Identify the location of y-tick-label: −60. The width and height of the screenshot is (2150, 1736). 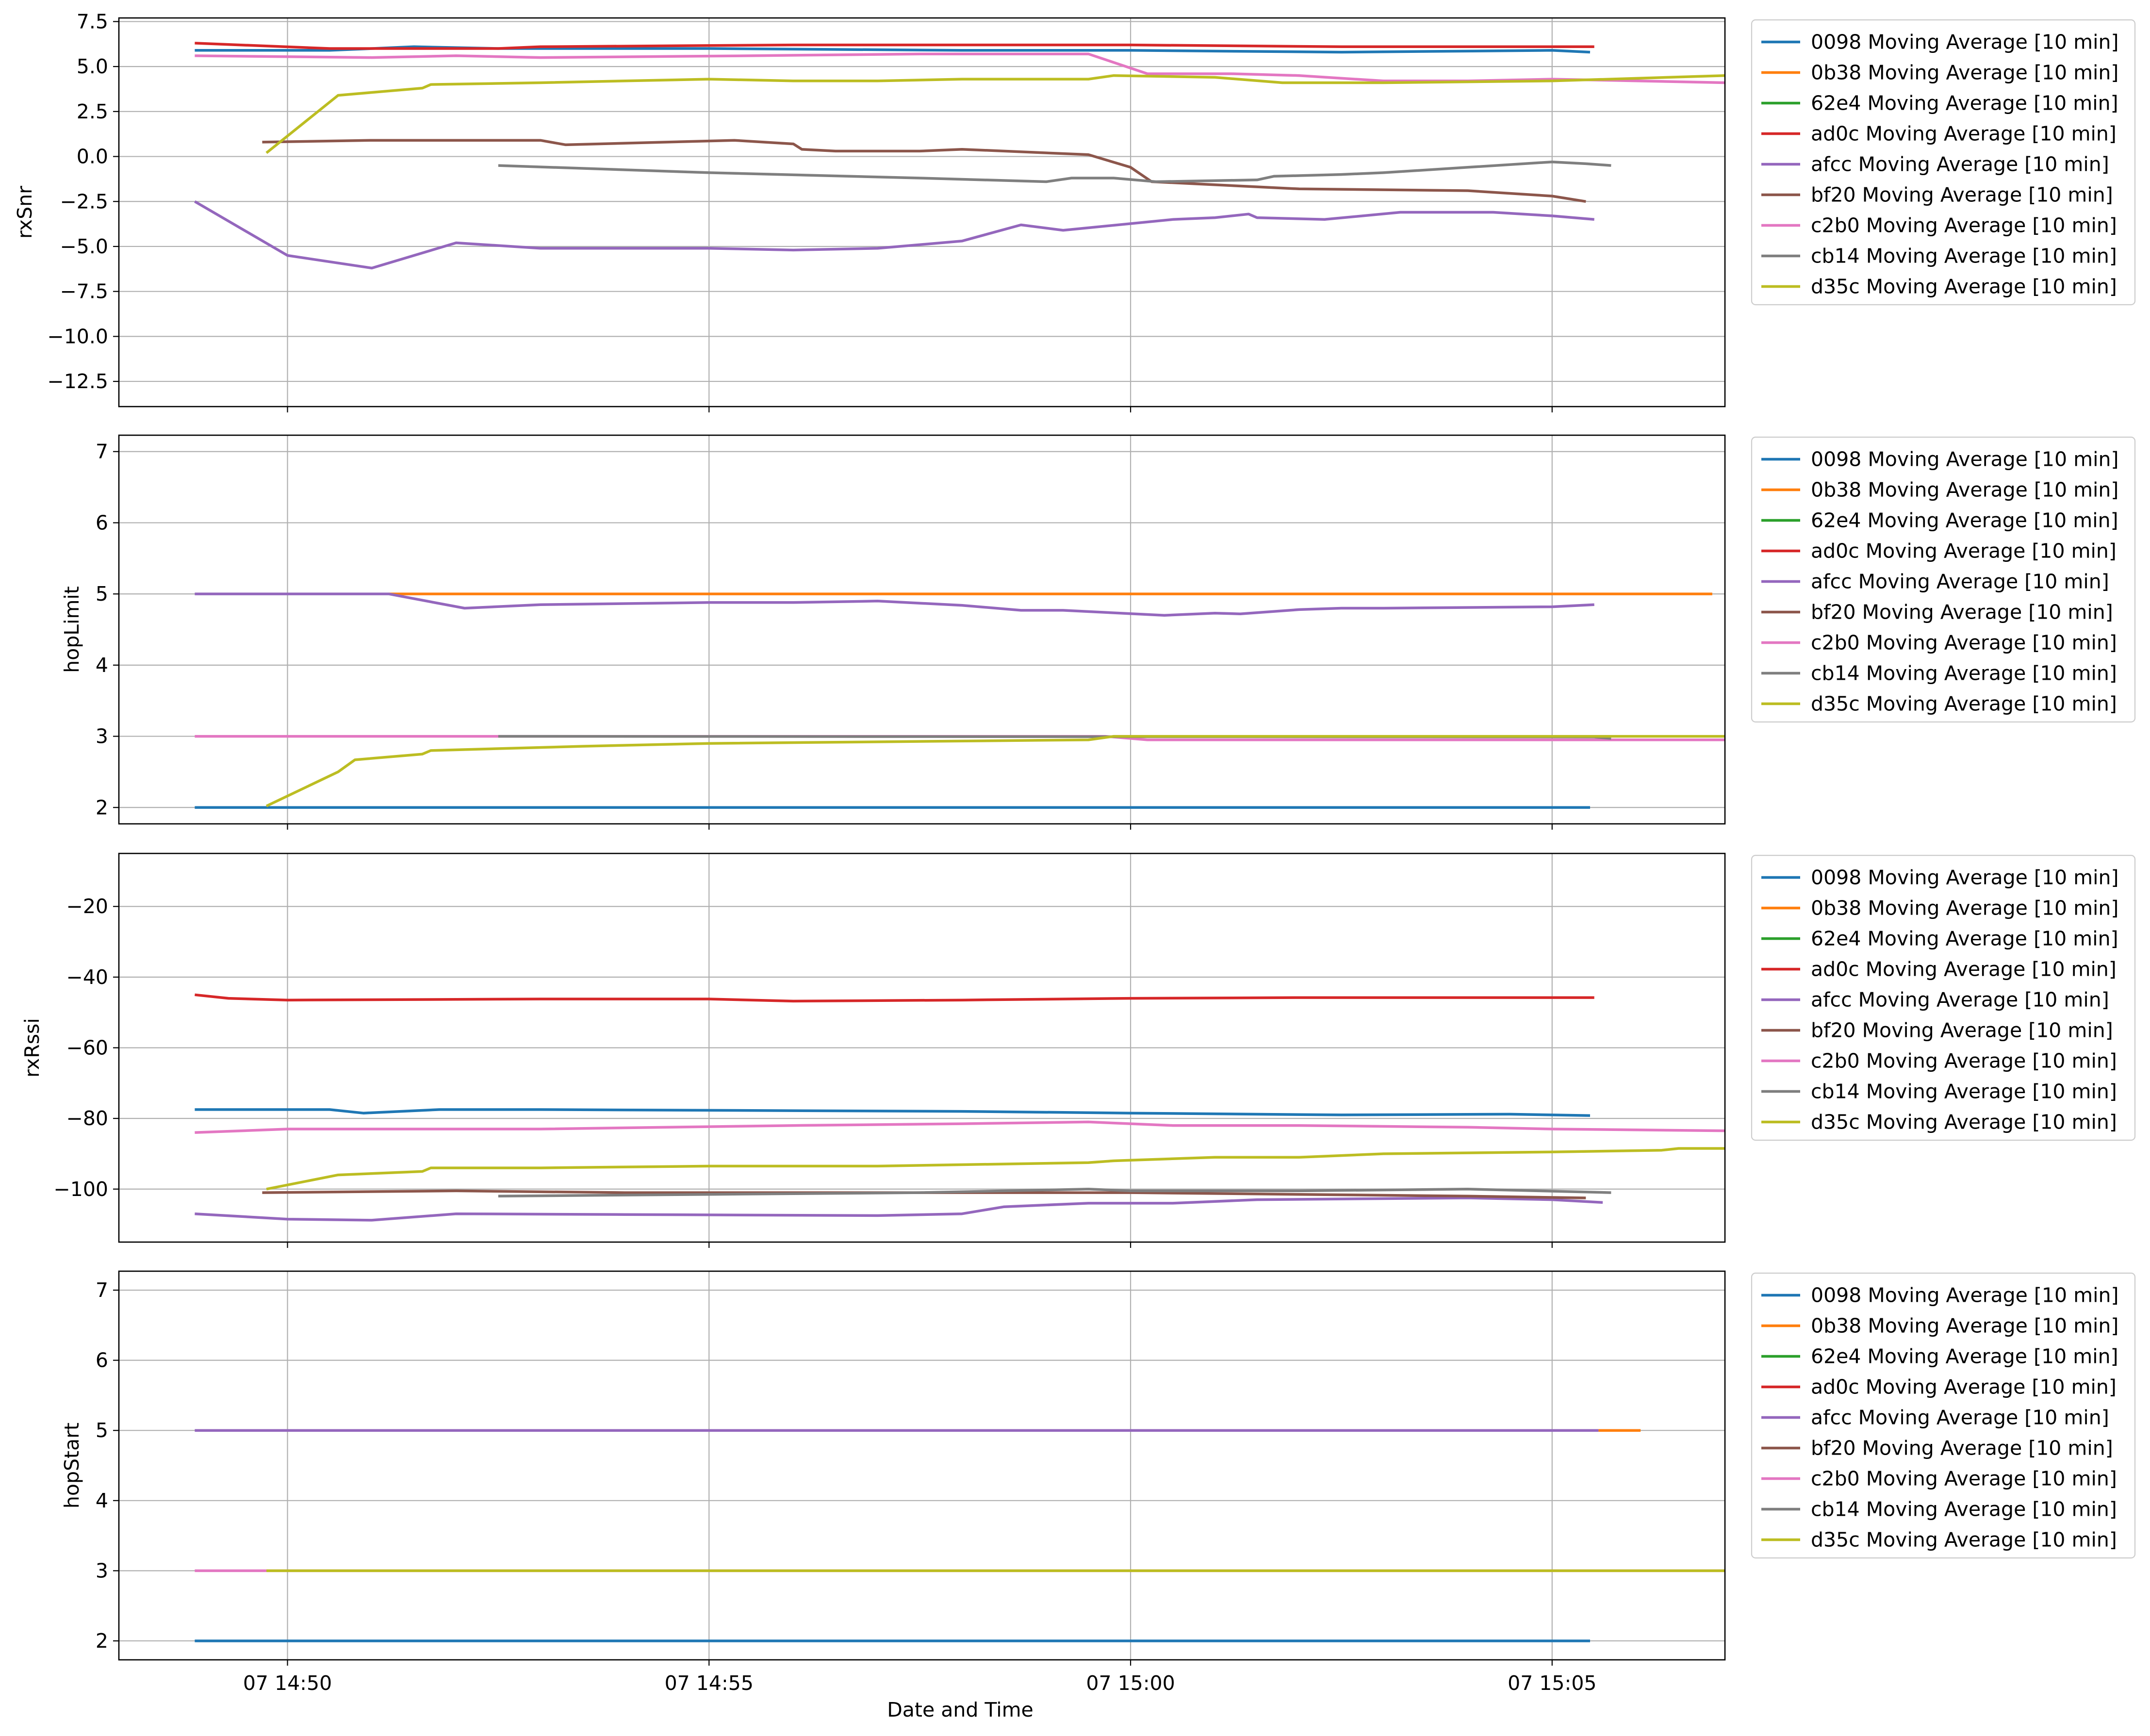
(87, 1048).